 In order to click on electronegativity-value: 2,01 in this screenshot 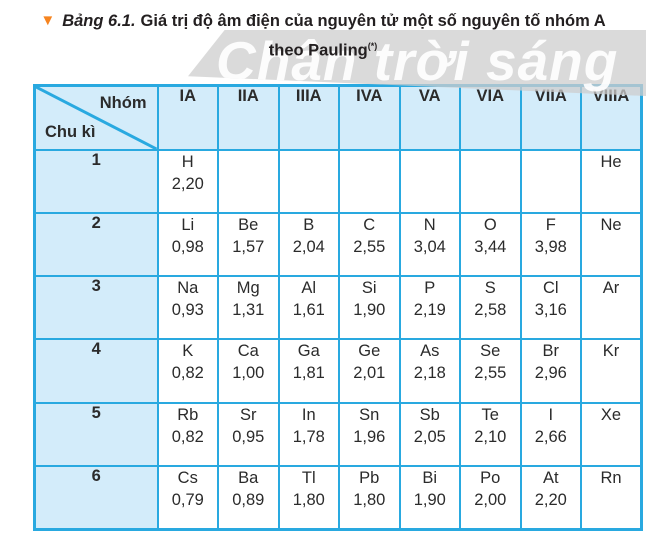, I will do `click(369, 373)`.